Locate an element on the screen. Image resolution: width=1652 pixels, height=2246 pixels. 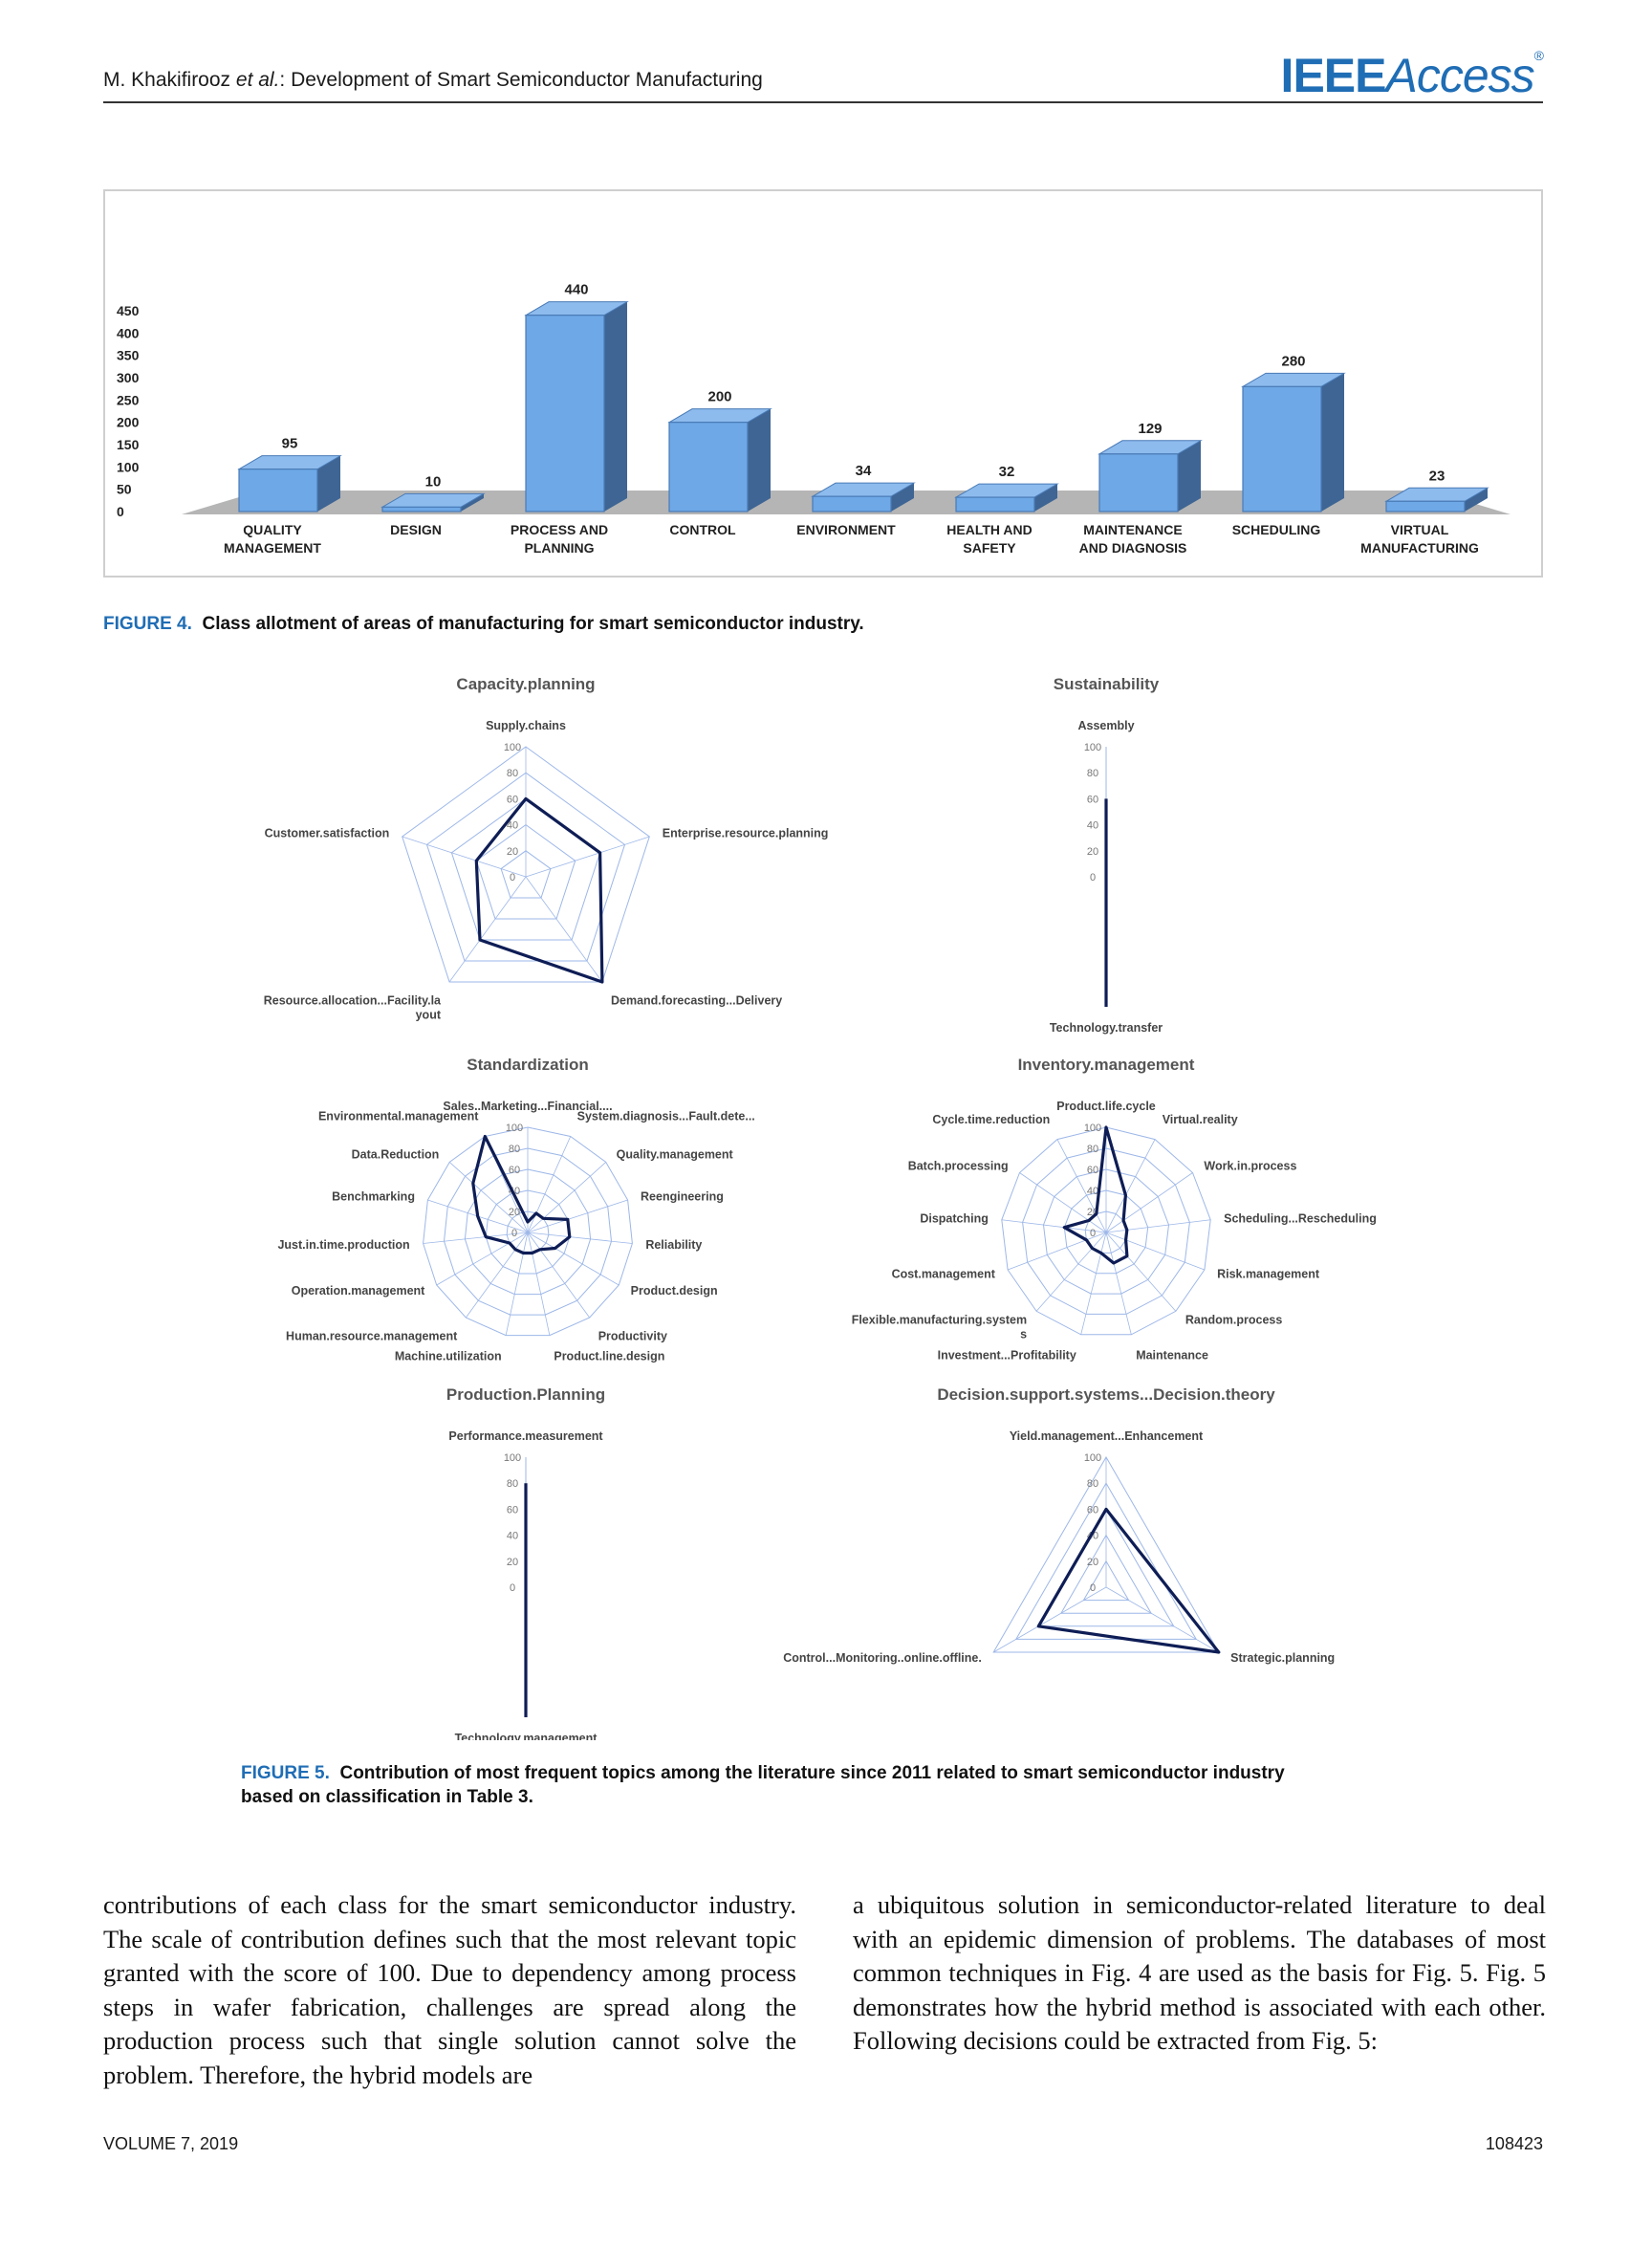
category-label: ENVIRONMENT is located at coordinates (846, 529).